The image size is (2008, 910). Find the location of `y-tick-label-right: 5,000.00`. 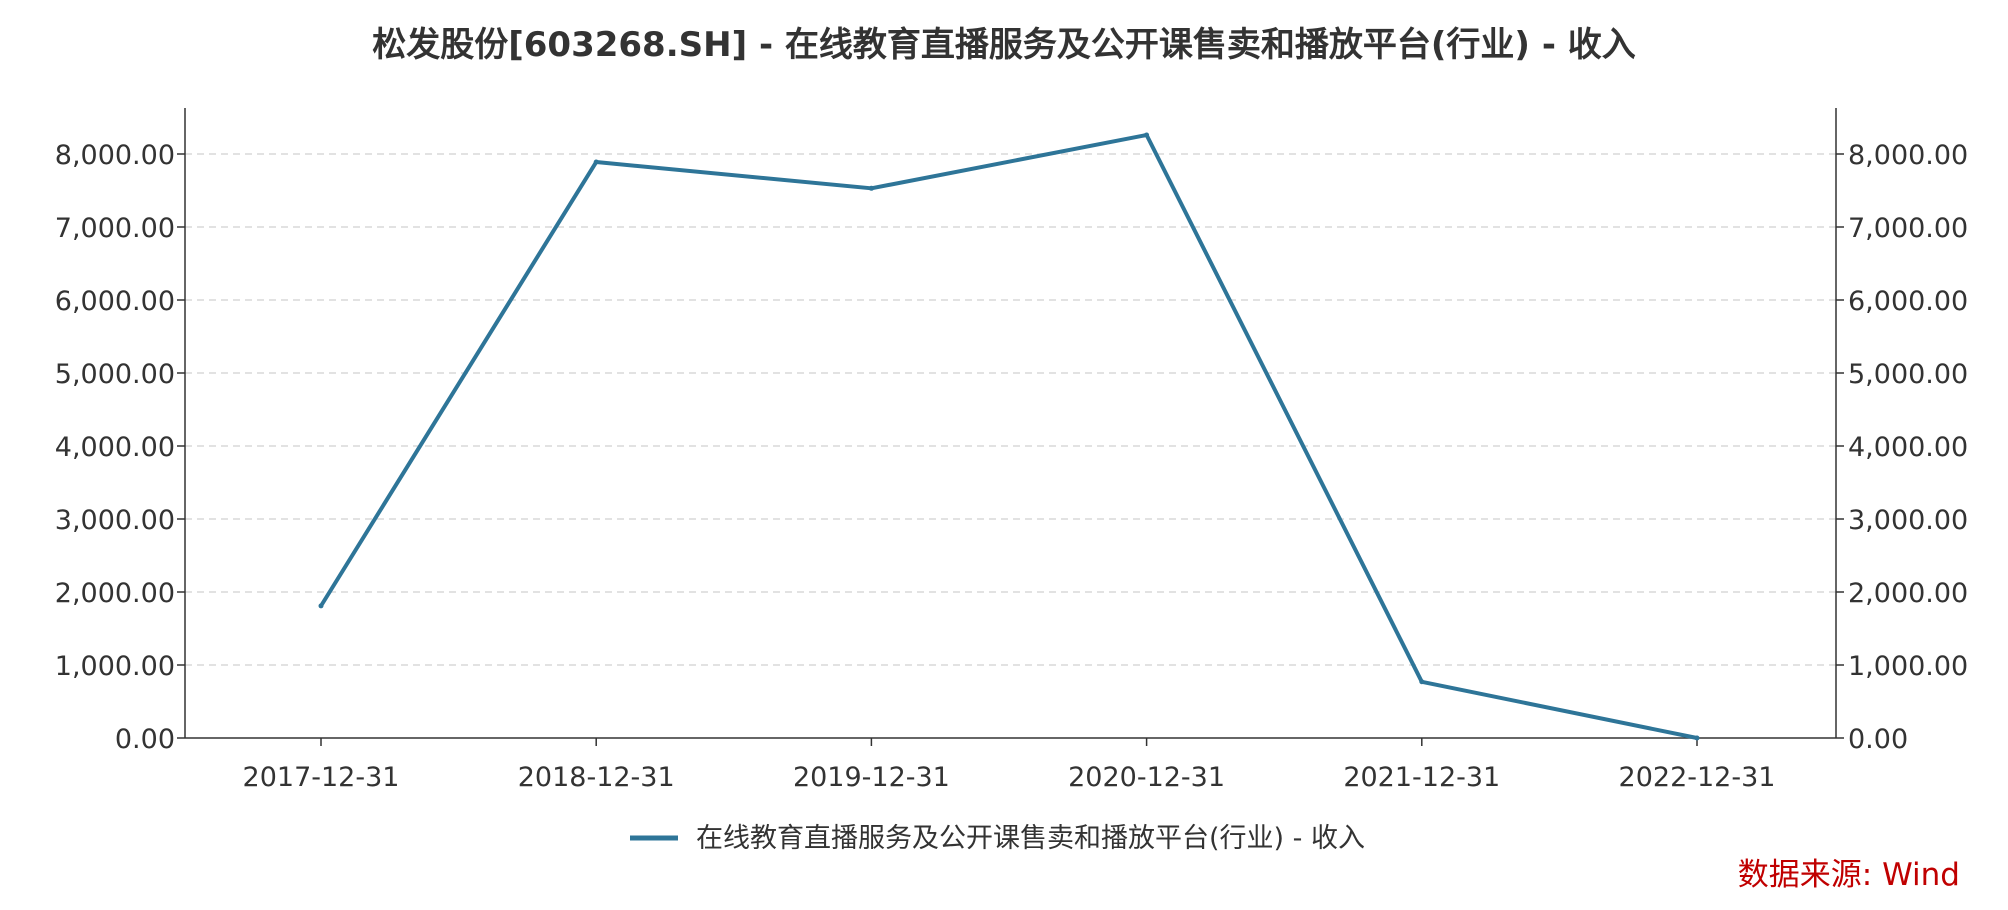

y-tick-label-right: 5,000.00 is located at coordinates (1908, 374).